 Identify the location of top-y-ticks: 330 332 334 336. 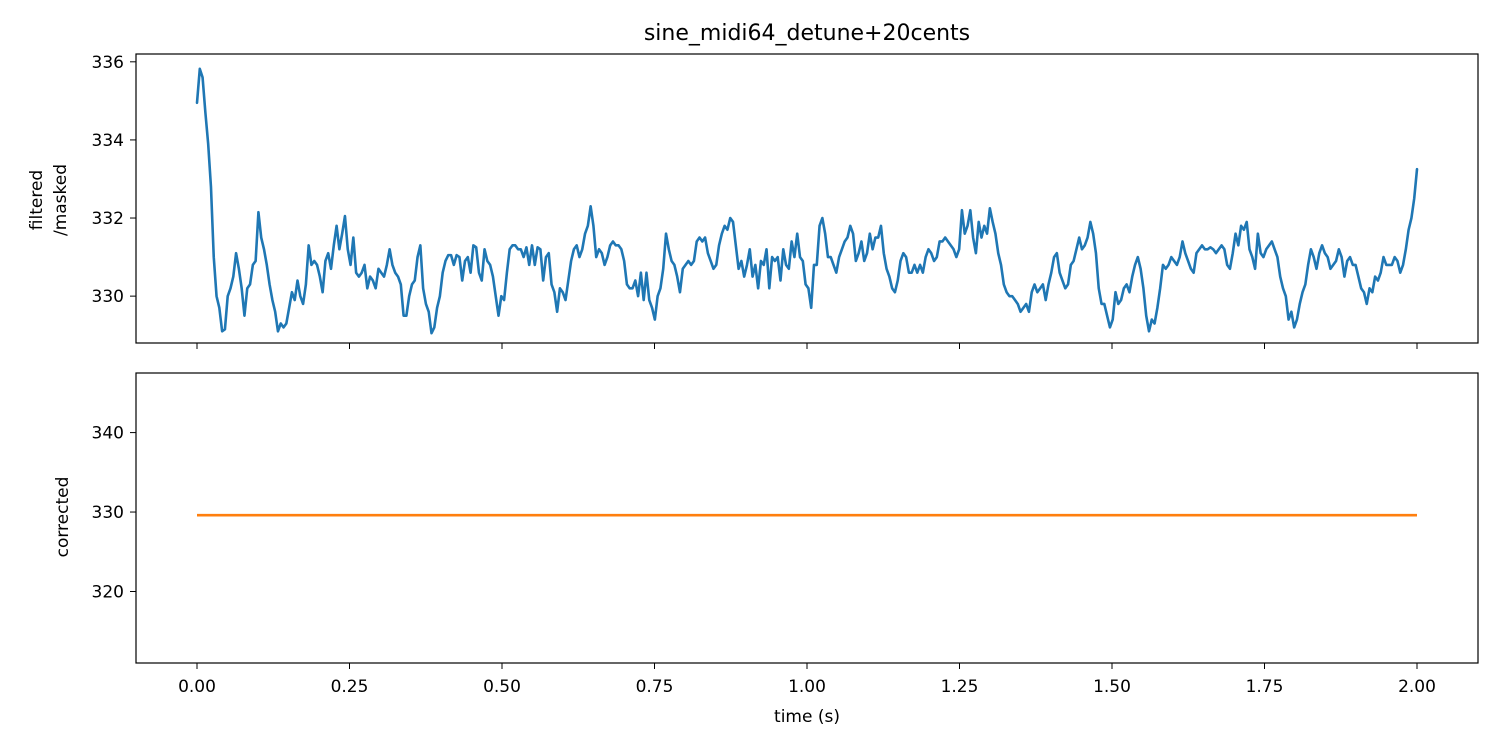
(114, 180).